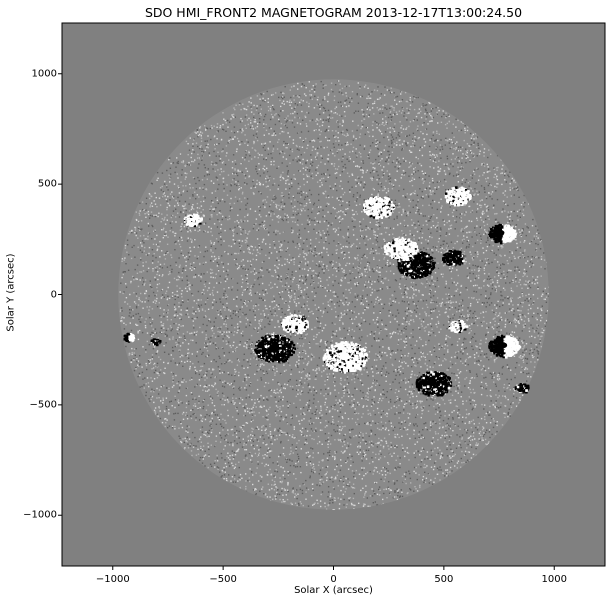 This screenshot has width=615, height=604. Describe the element at coordinates (11, 293) in the screenshot. I see `y-axis-label: Solar Y (arcsec)` at that location.